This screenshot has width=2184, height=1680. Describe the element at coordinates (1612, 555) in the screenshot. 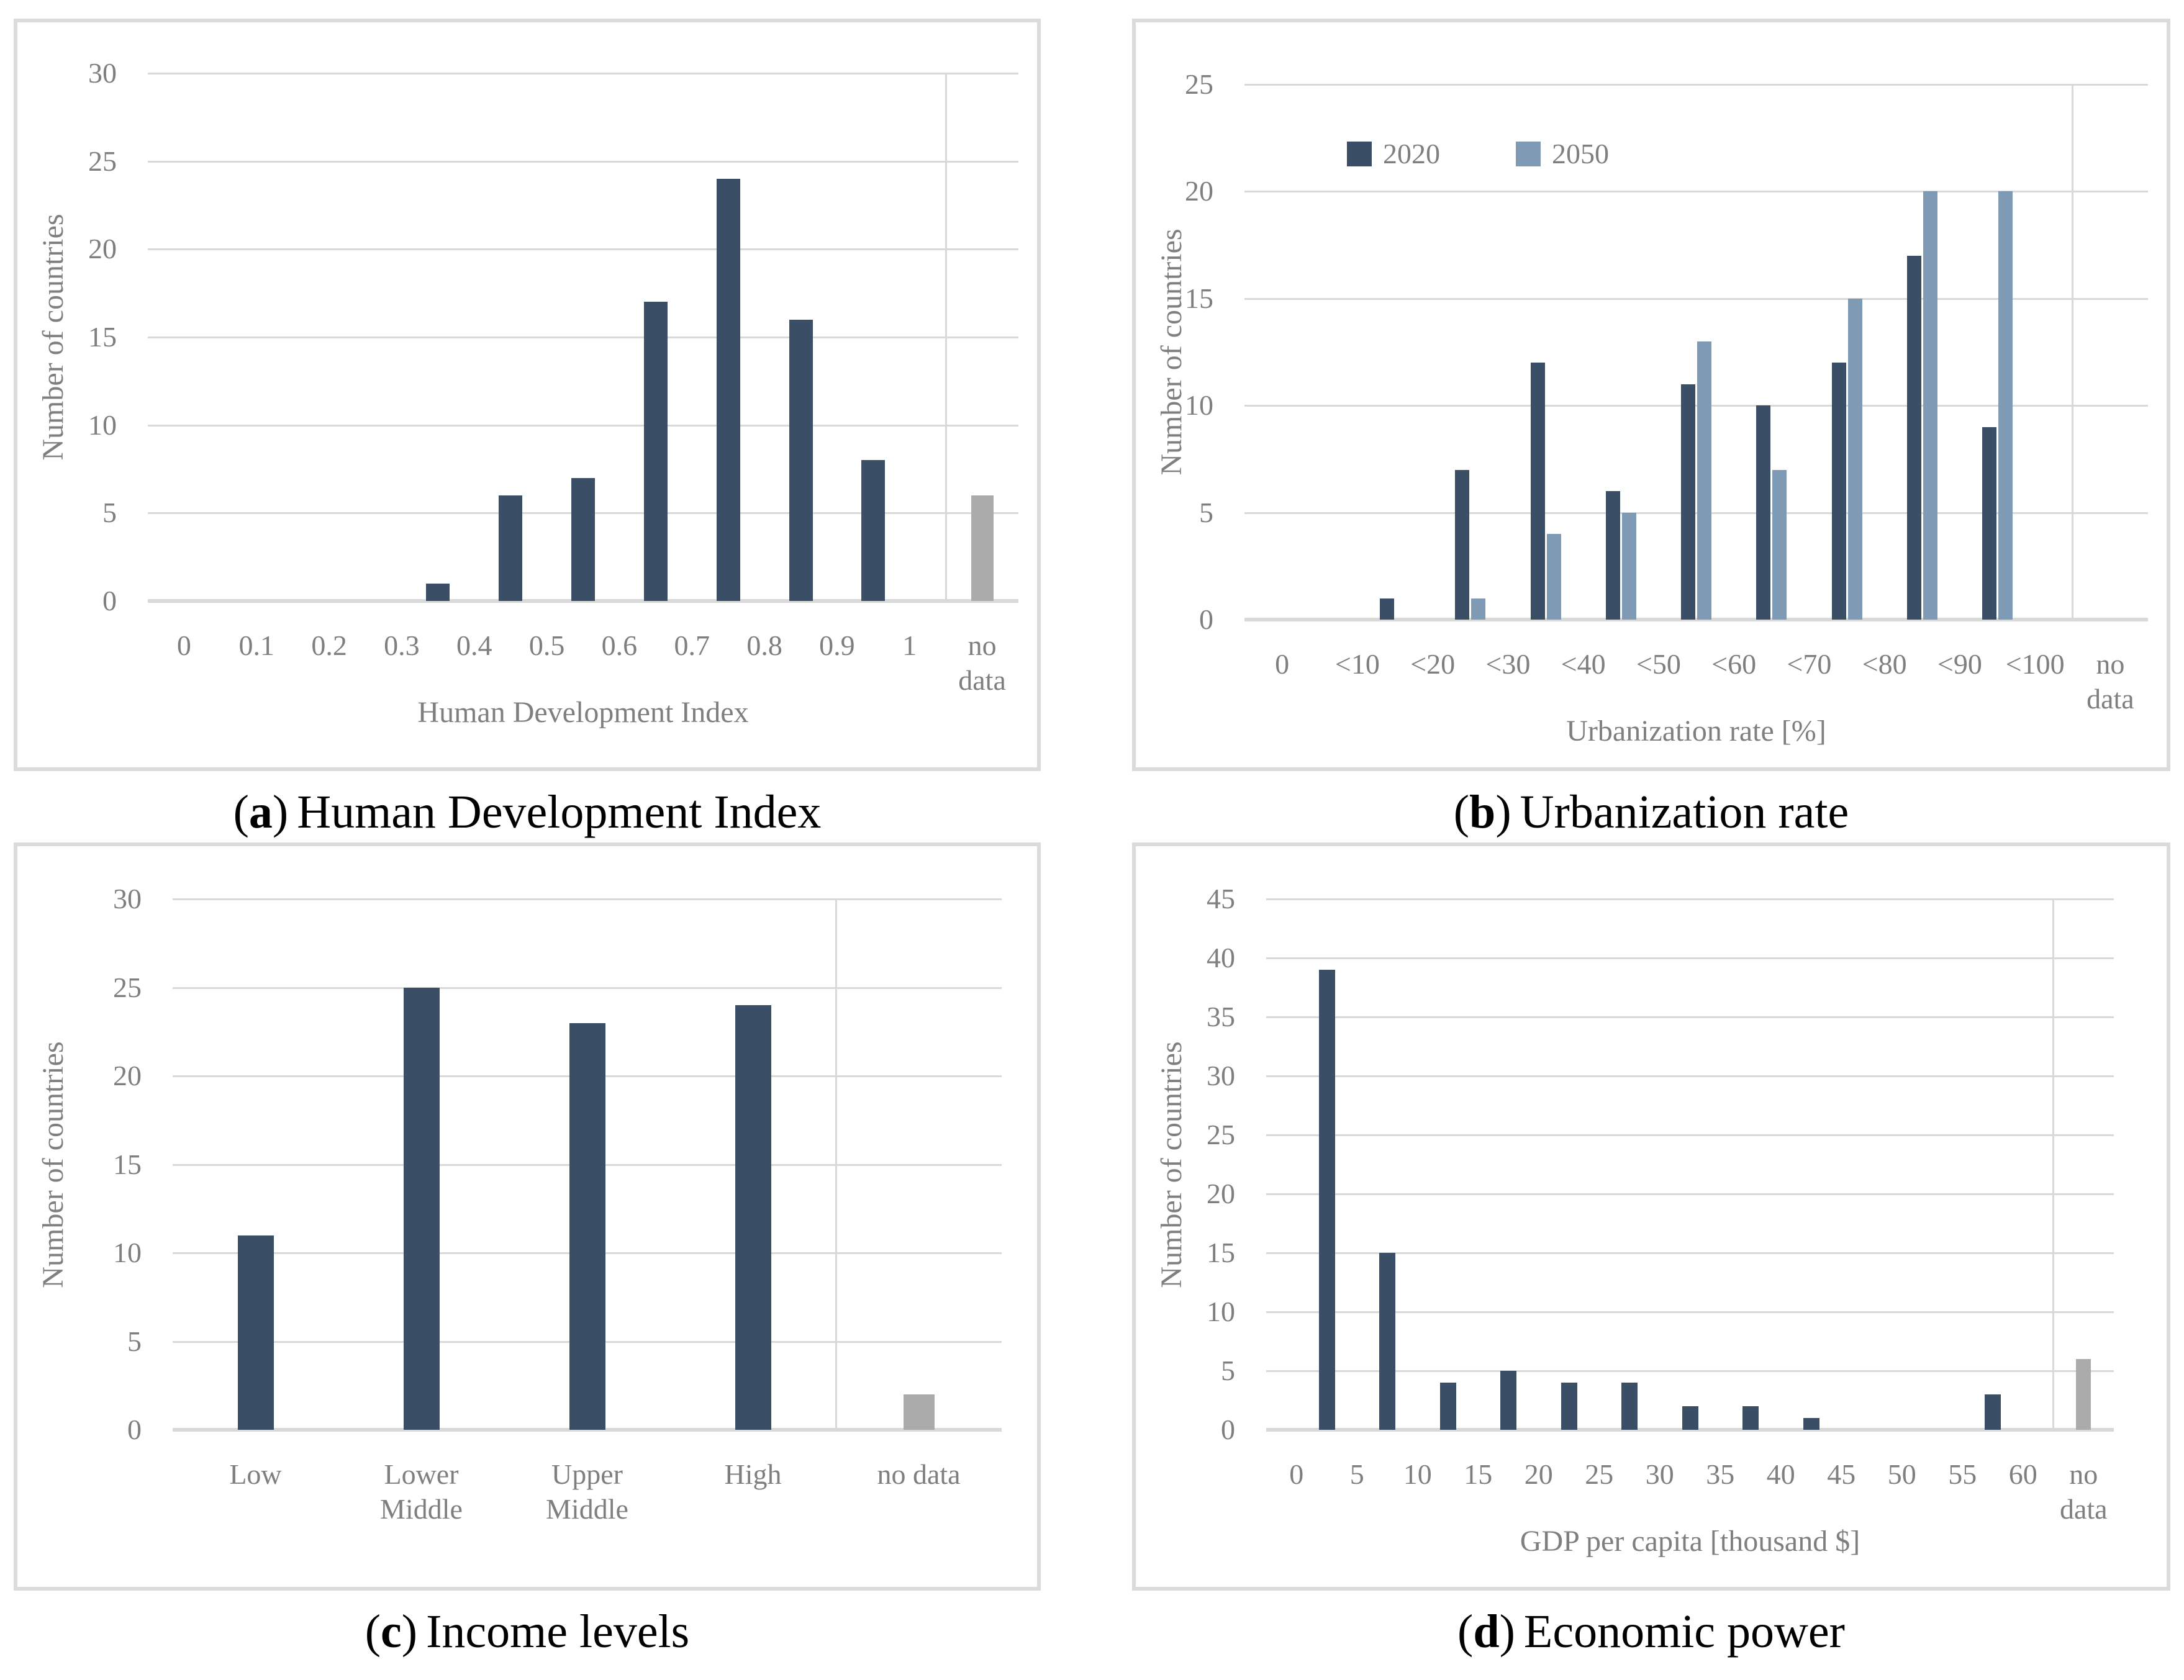

I see `bar-2020-<40-<50` at that location.